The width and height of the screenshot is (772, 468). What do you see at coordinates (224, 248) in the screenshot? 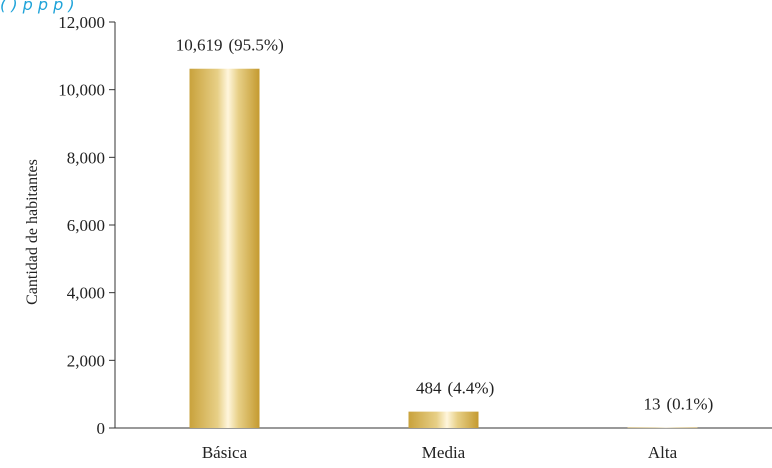
I see `bar-básica` at bounding box center [224, 248].